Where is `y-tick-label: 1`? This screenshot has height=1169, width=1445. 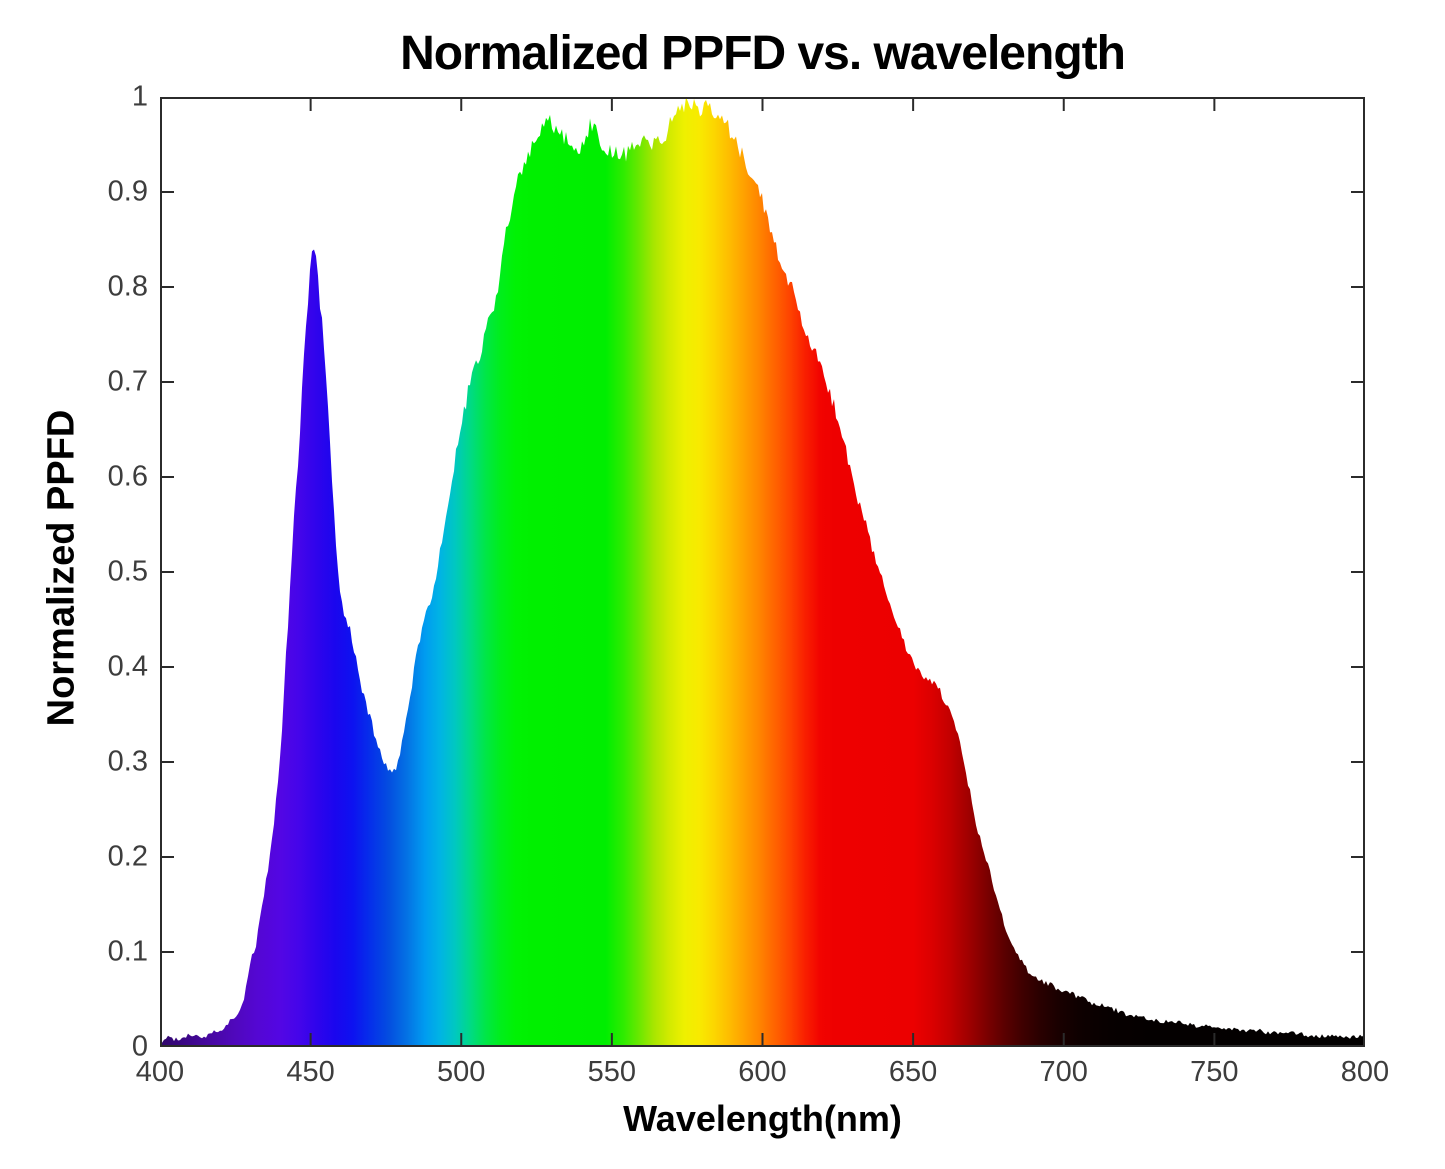
y-tick-label: 1 is located at coordinates (139, 96).